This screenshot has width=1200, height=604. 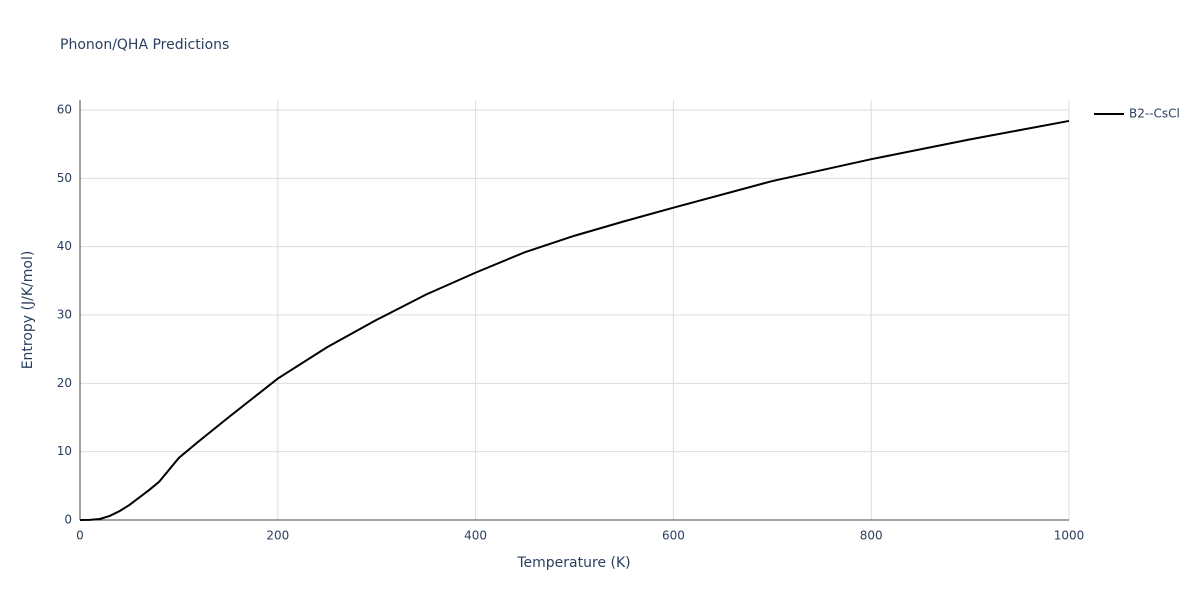 I want to click on y-tick-label: 0, so click(x=68, y=520).